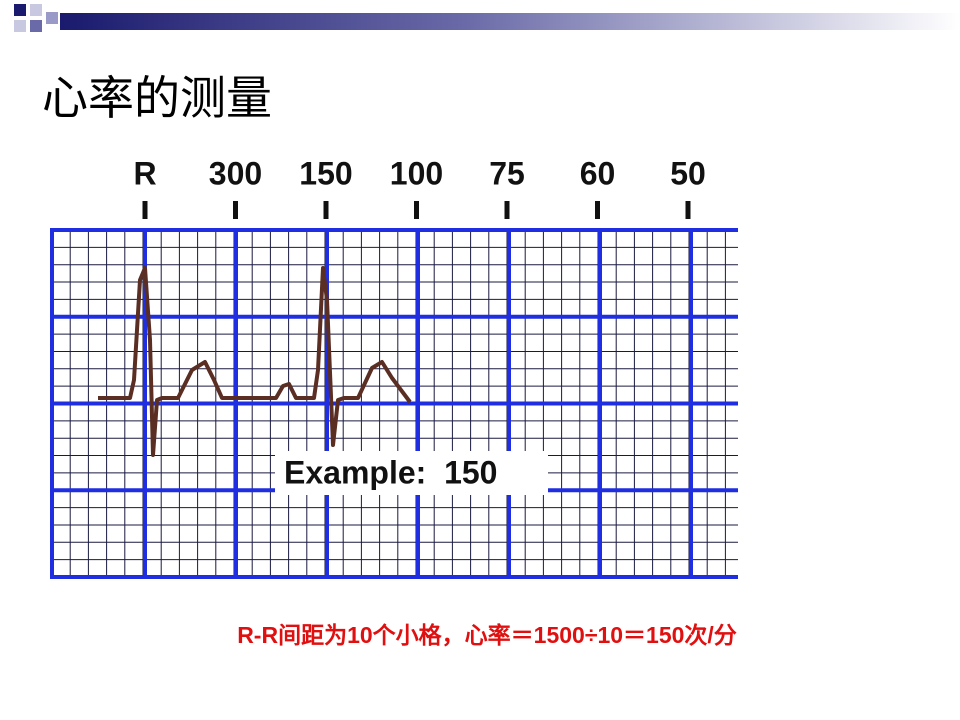 This screenshot has width=960, height=720. I want to click on example-label: Example: 150, so click(390, 472).